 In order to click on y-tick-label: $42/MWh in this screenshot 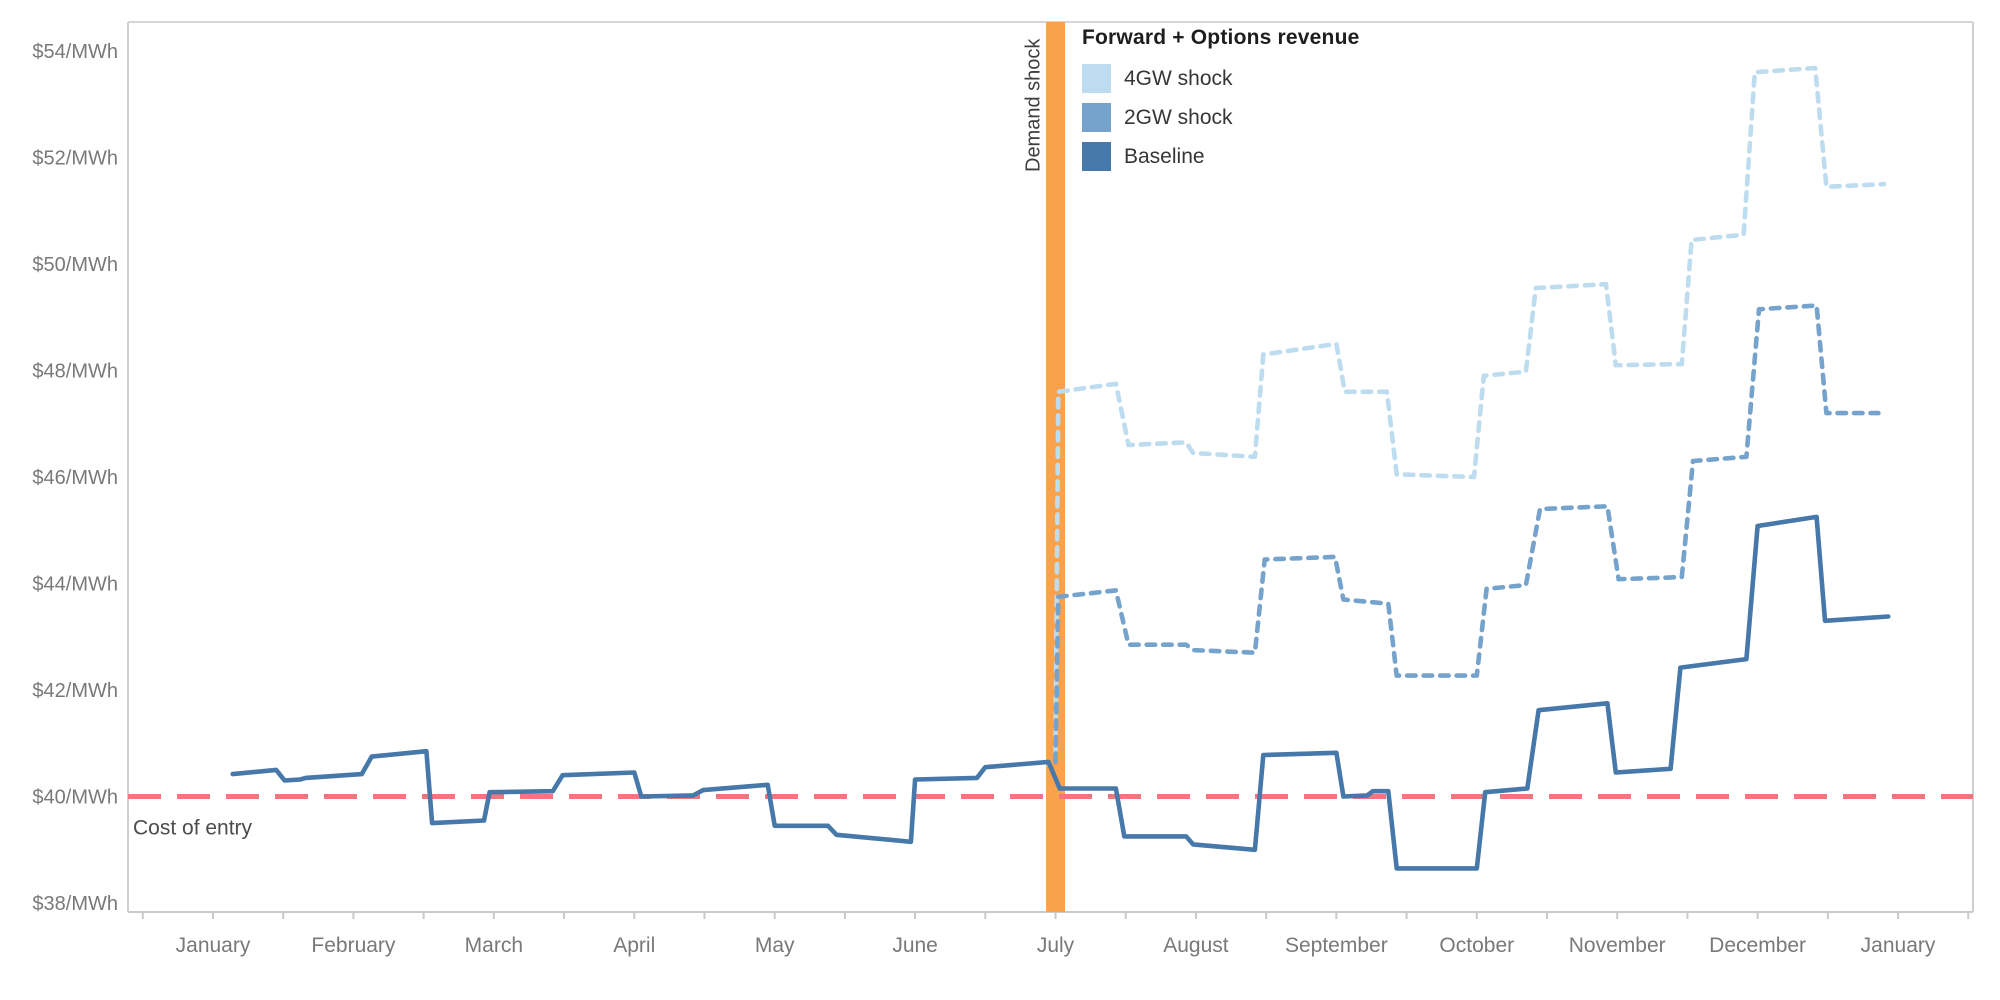, I will do `click(75, 691)`.